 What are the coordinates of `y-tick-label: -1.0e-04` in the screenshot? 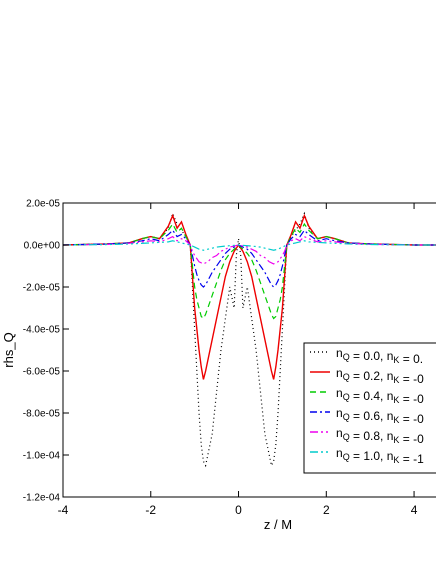 It's located at (42, 456).